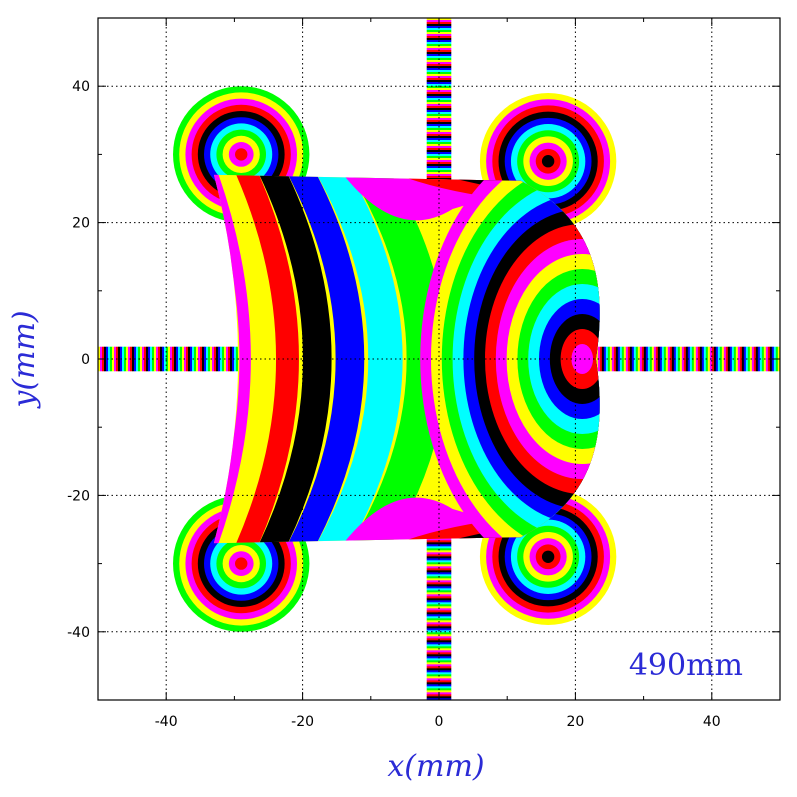  What do you see at coordinates (166, 722) in the screenshot?
I see `x-tick-label: -40` at bounding box center [166, 722].